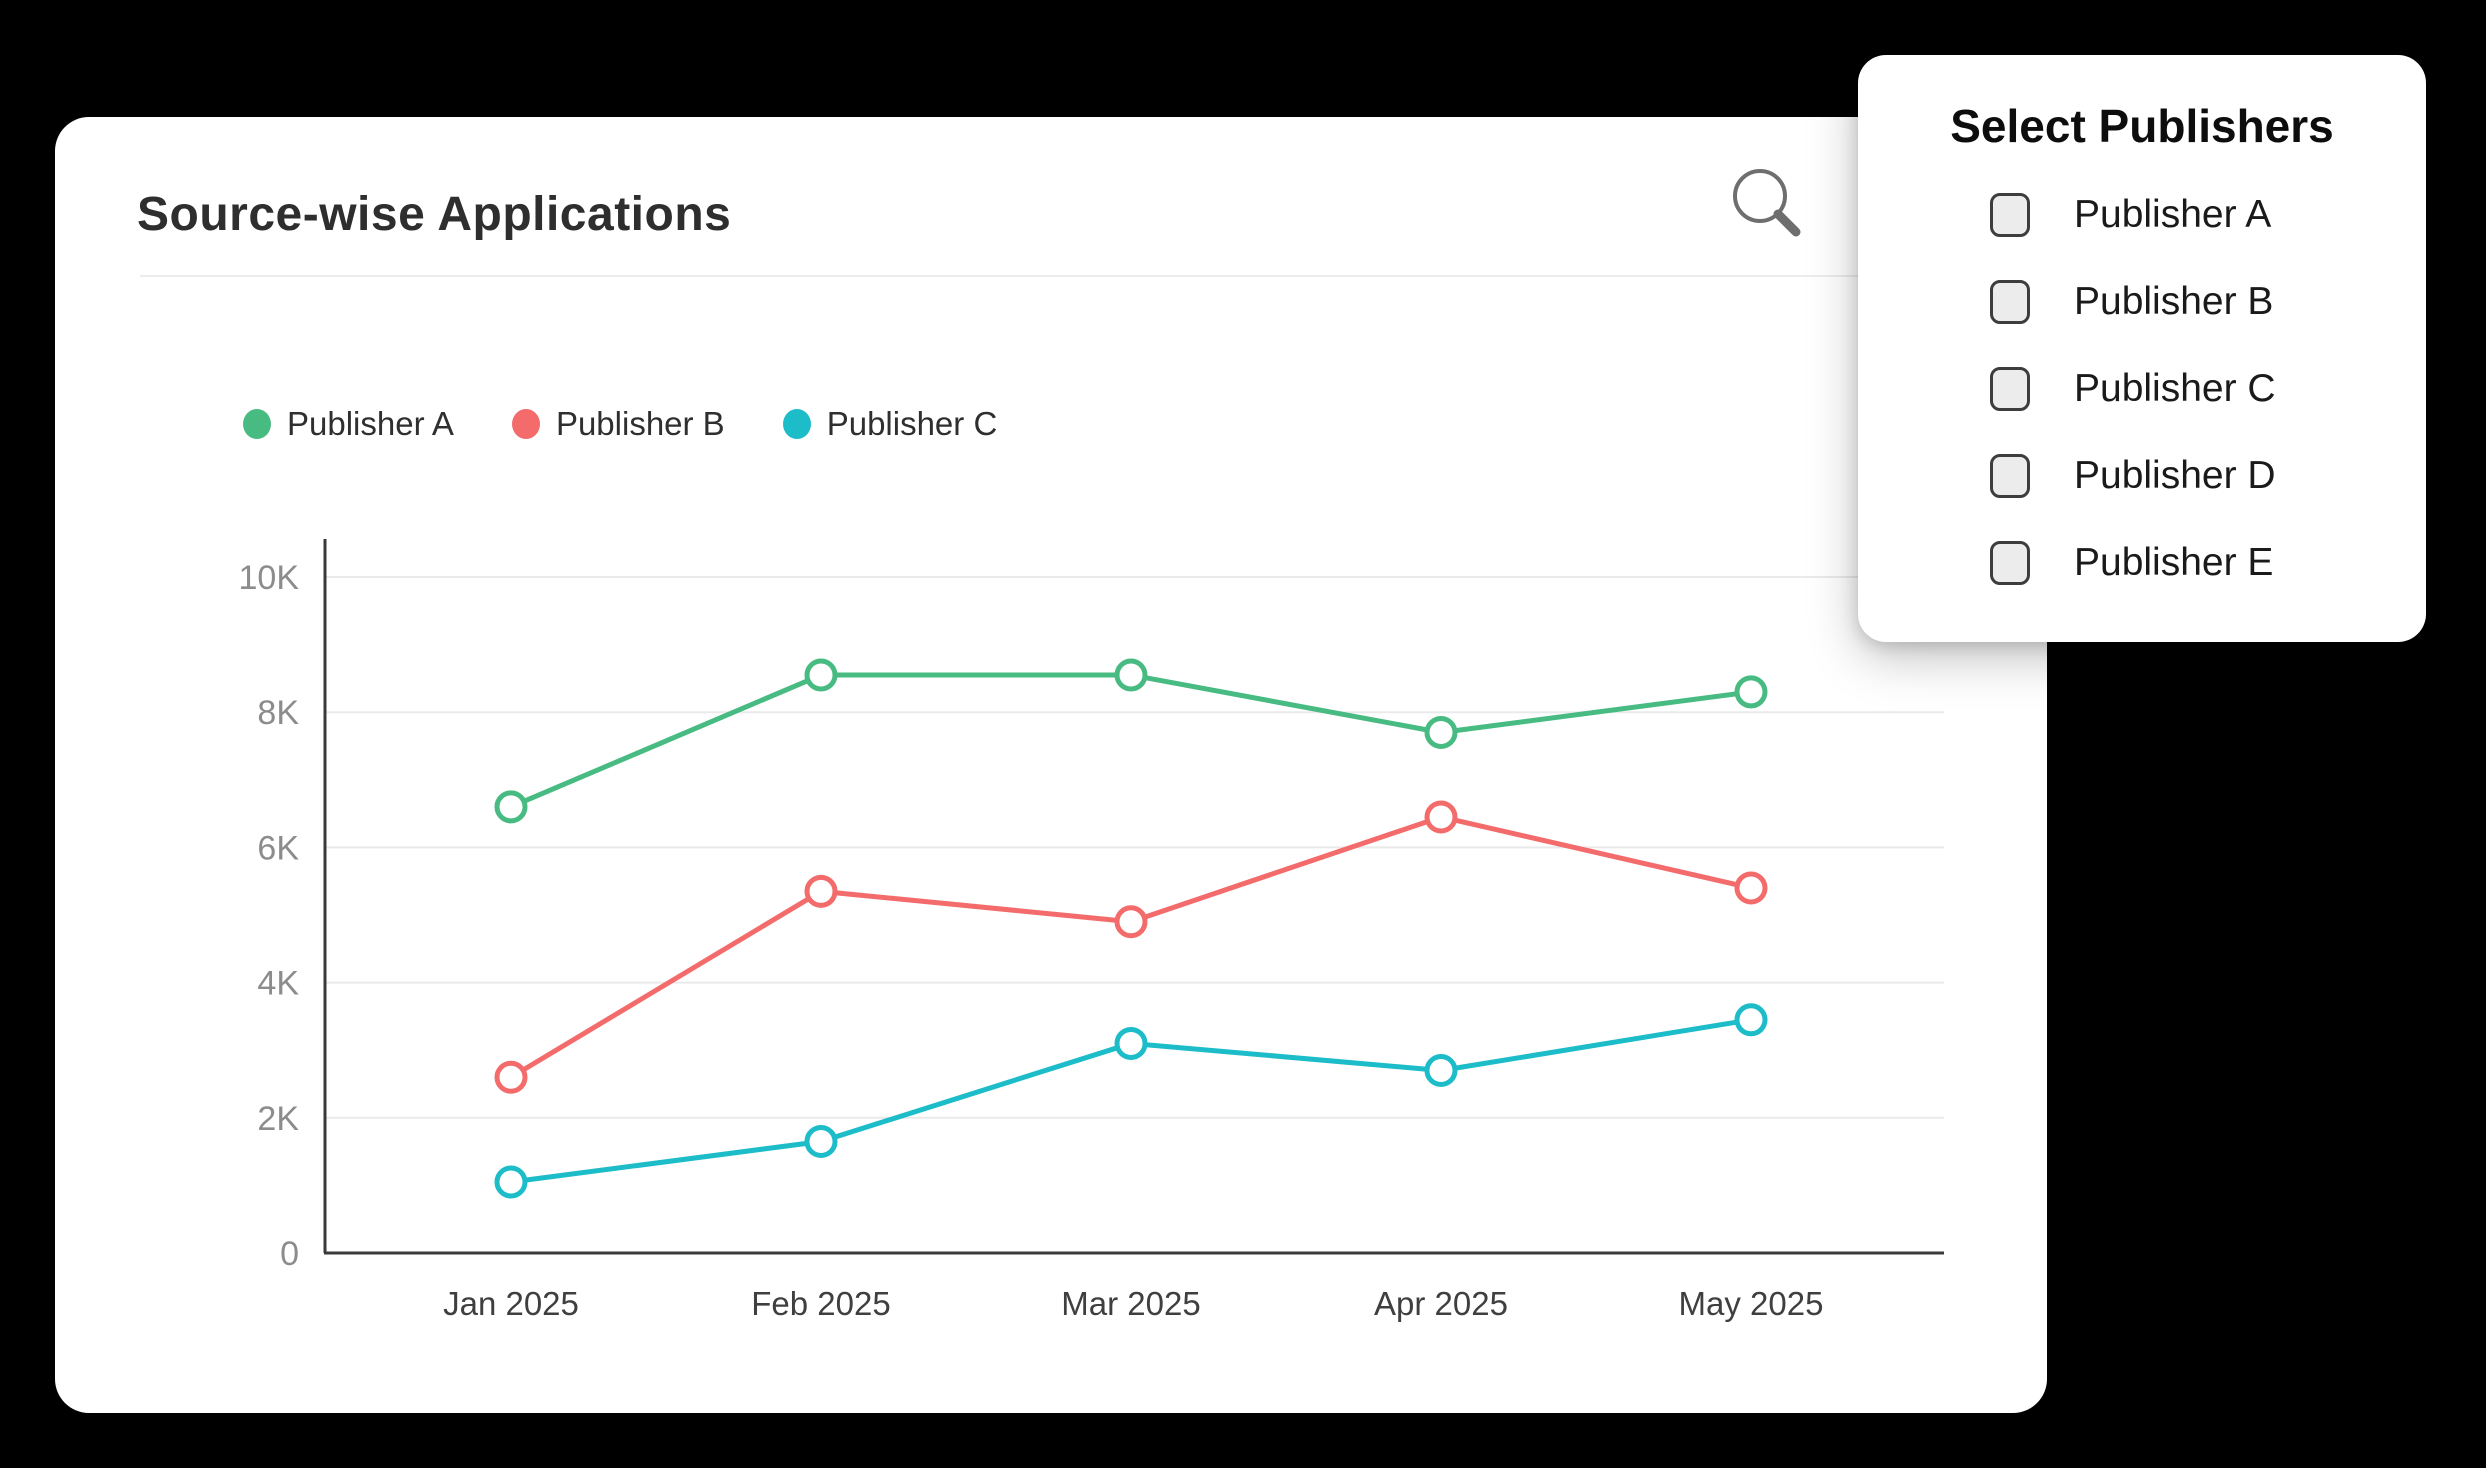  What do you see at coordinates (2010, 301) in the screenshot?
I see `checkbox-publisher-b` at bounding box center [2010, 301].